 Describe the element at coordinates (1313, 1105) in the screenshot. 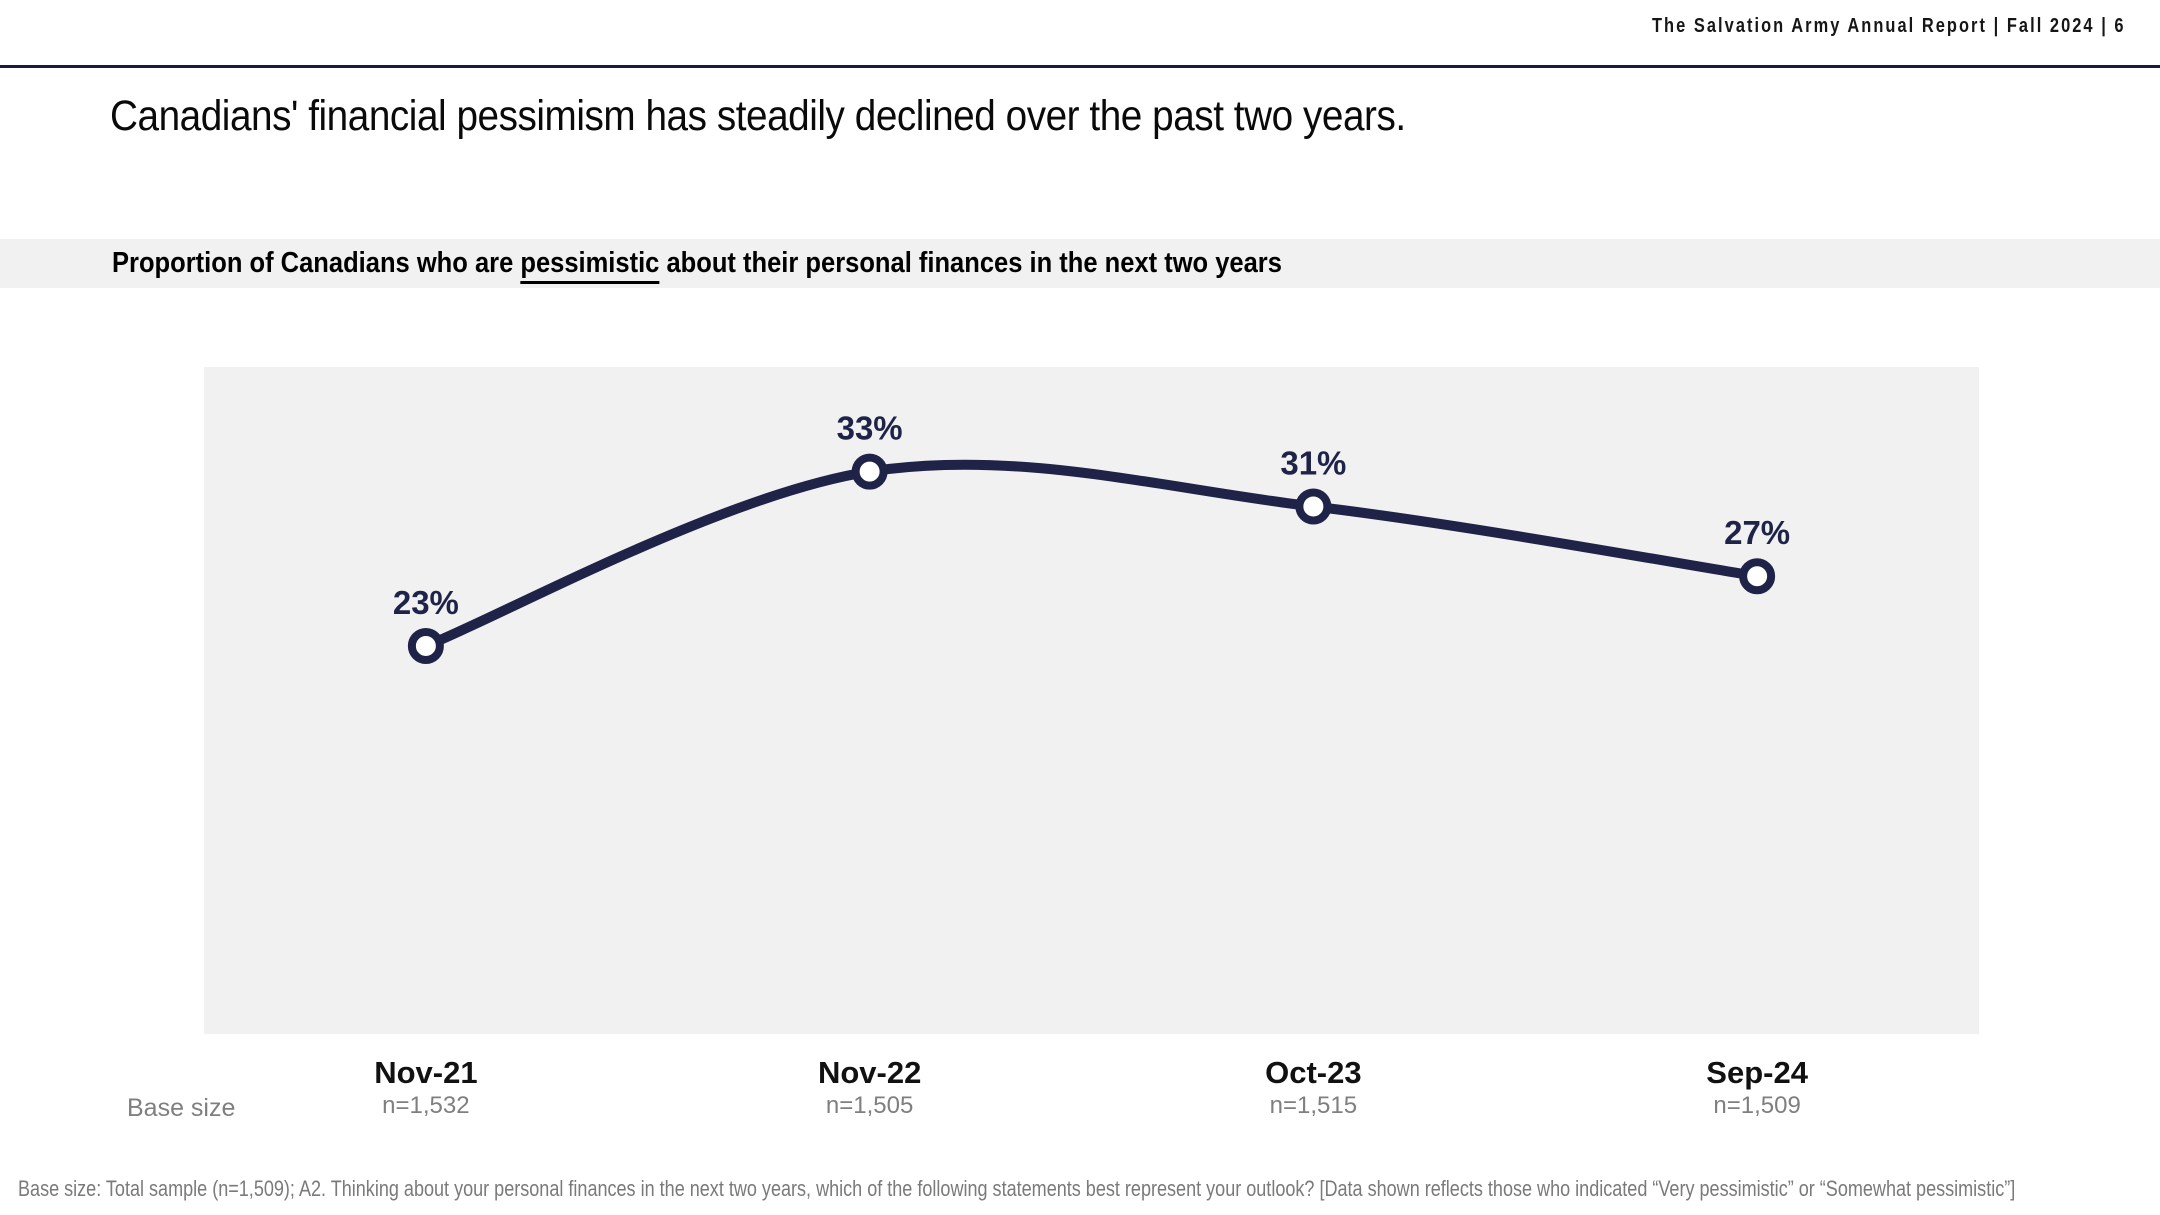

I see `base-size-value: n=1,515` at that location.